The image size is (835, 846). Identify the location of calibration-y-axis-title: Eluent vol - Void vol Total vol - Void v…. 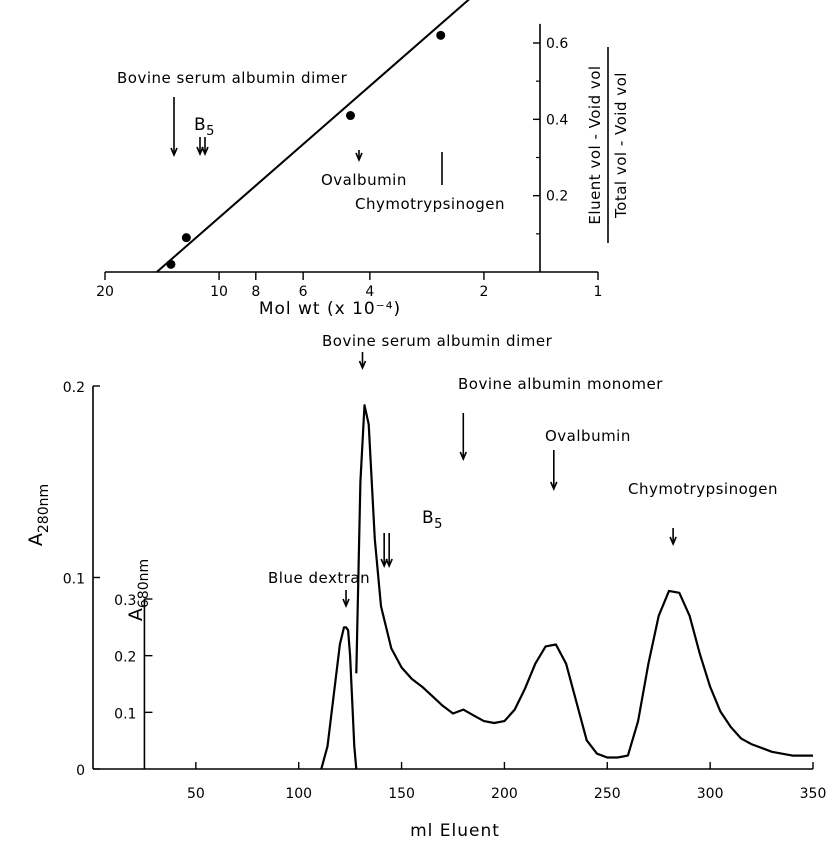
(608, 145).